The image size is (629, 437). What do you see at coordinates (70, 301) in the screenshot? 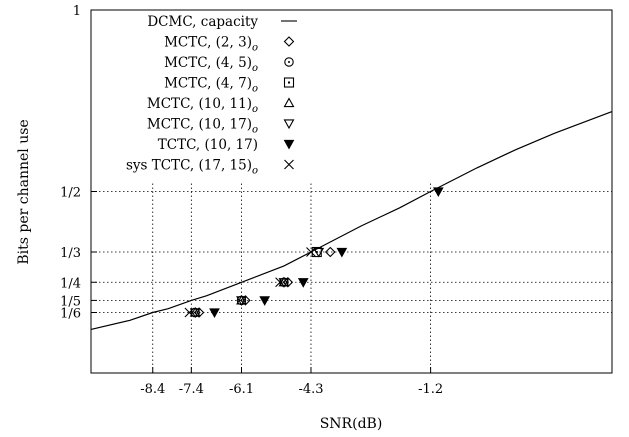
I see `y-tick-label: 1/5` at bounding box center [70, 301].